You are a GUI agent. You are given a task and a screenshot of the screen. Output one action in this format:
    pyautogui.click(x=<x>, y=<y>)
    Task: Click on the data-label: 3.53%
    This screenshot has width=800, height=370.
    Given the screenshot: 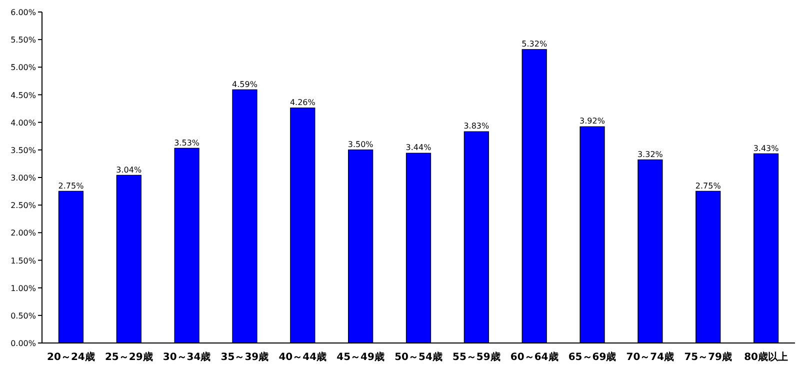 What is the action you would take?
    pyautogui.click(x=187, y=143)
    